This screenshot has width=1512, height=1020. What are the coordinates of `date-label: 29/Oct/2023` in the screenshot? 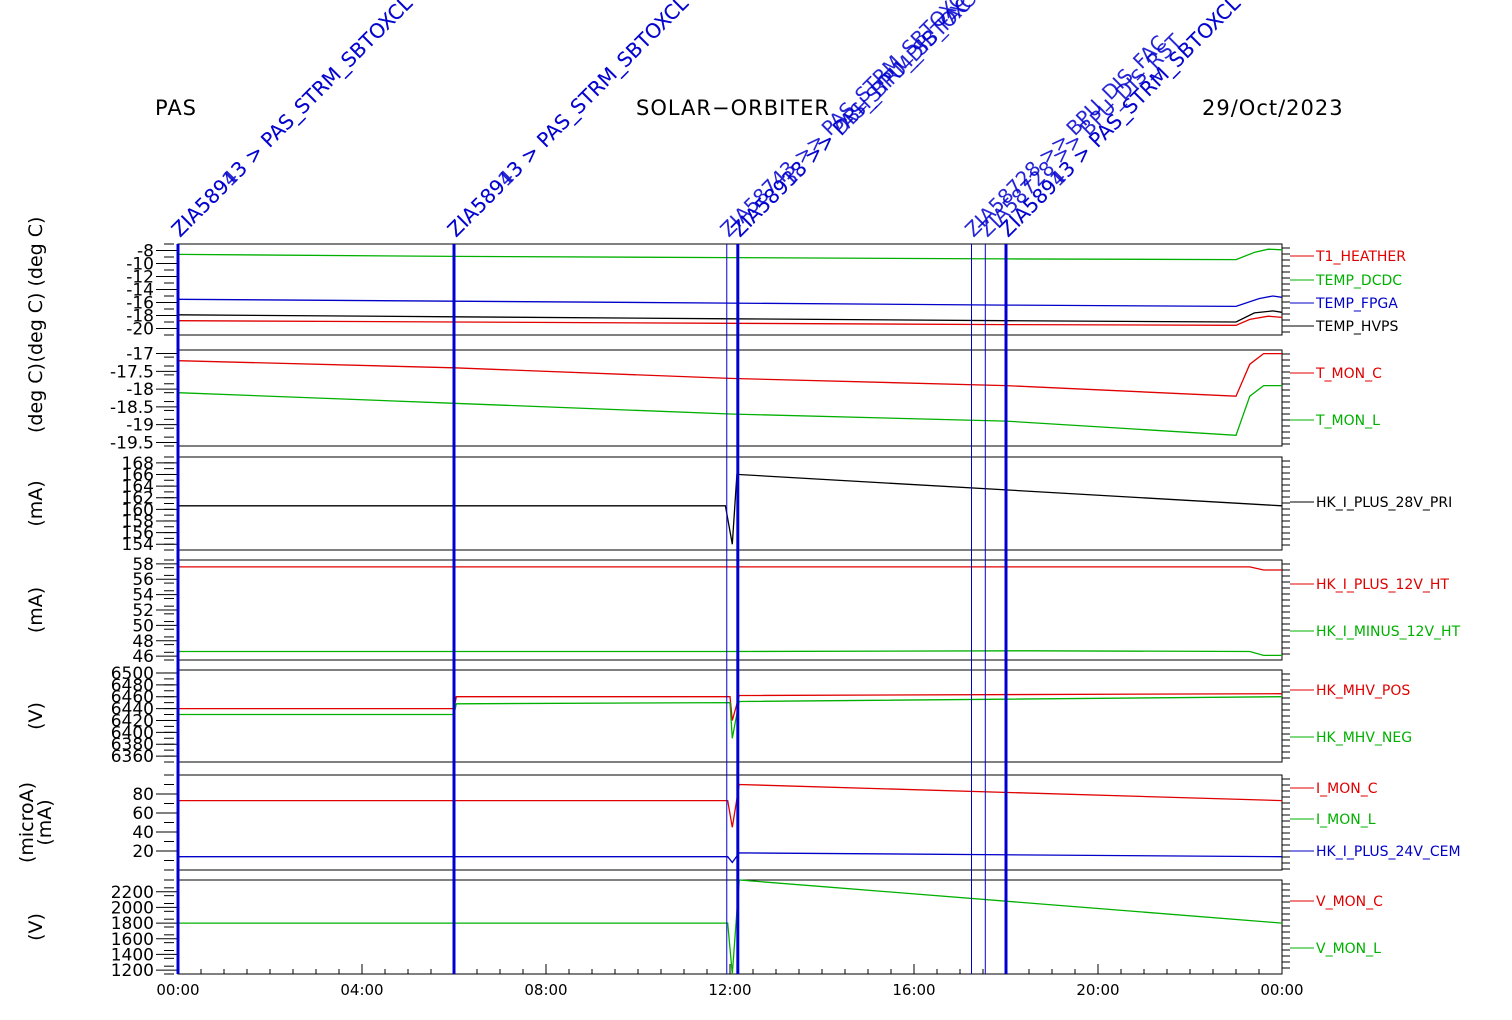 It's located at (1273, 108).